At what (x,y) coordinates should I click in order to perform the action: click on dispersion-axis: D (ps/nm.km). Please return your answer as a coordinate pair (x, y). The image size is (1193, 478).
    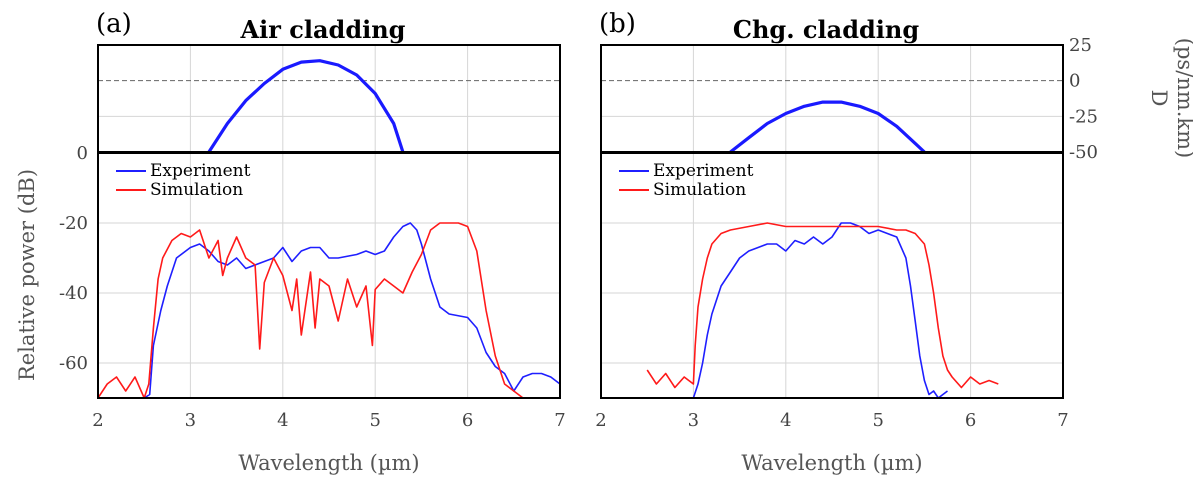
    Looking at the image, I should click on (1170, 98).